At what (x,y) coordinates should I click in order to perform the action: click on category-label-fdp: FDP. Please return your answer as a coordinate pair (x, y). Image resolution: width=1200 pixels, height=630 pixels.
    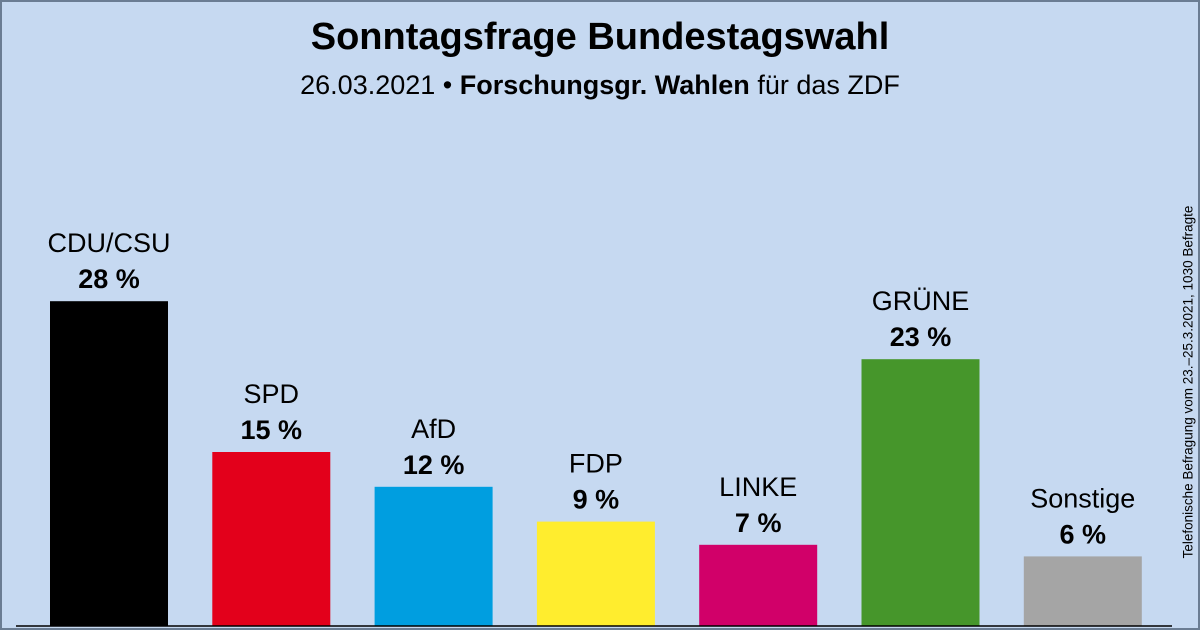
    Looking at the image, I should click on (596, 464).